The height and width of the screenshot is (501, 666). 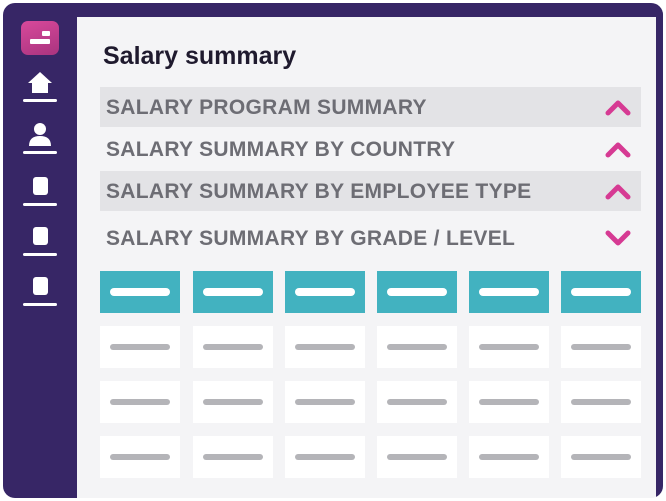 I want to click on chevron-down-icon, so click(x=618, y=238).